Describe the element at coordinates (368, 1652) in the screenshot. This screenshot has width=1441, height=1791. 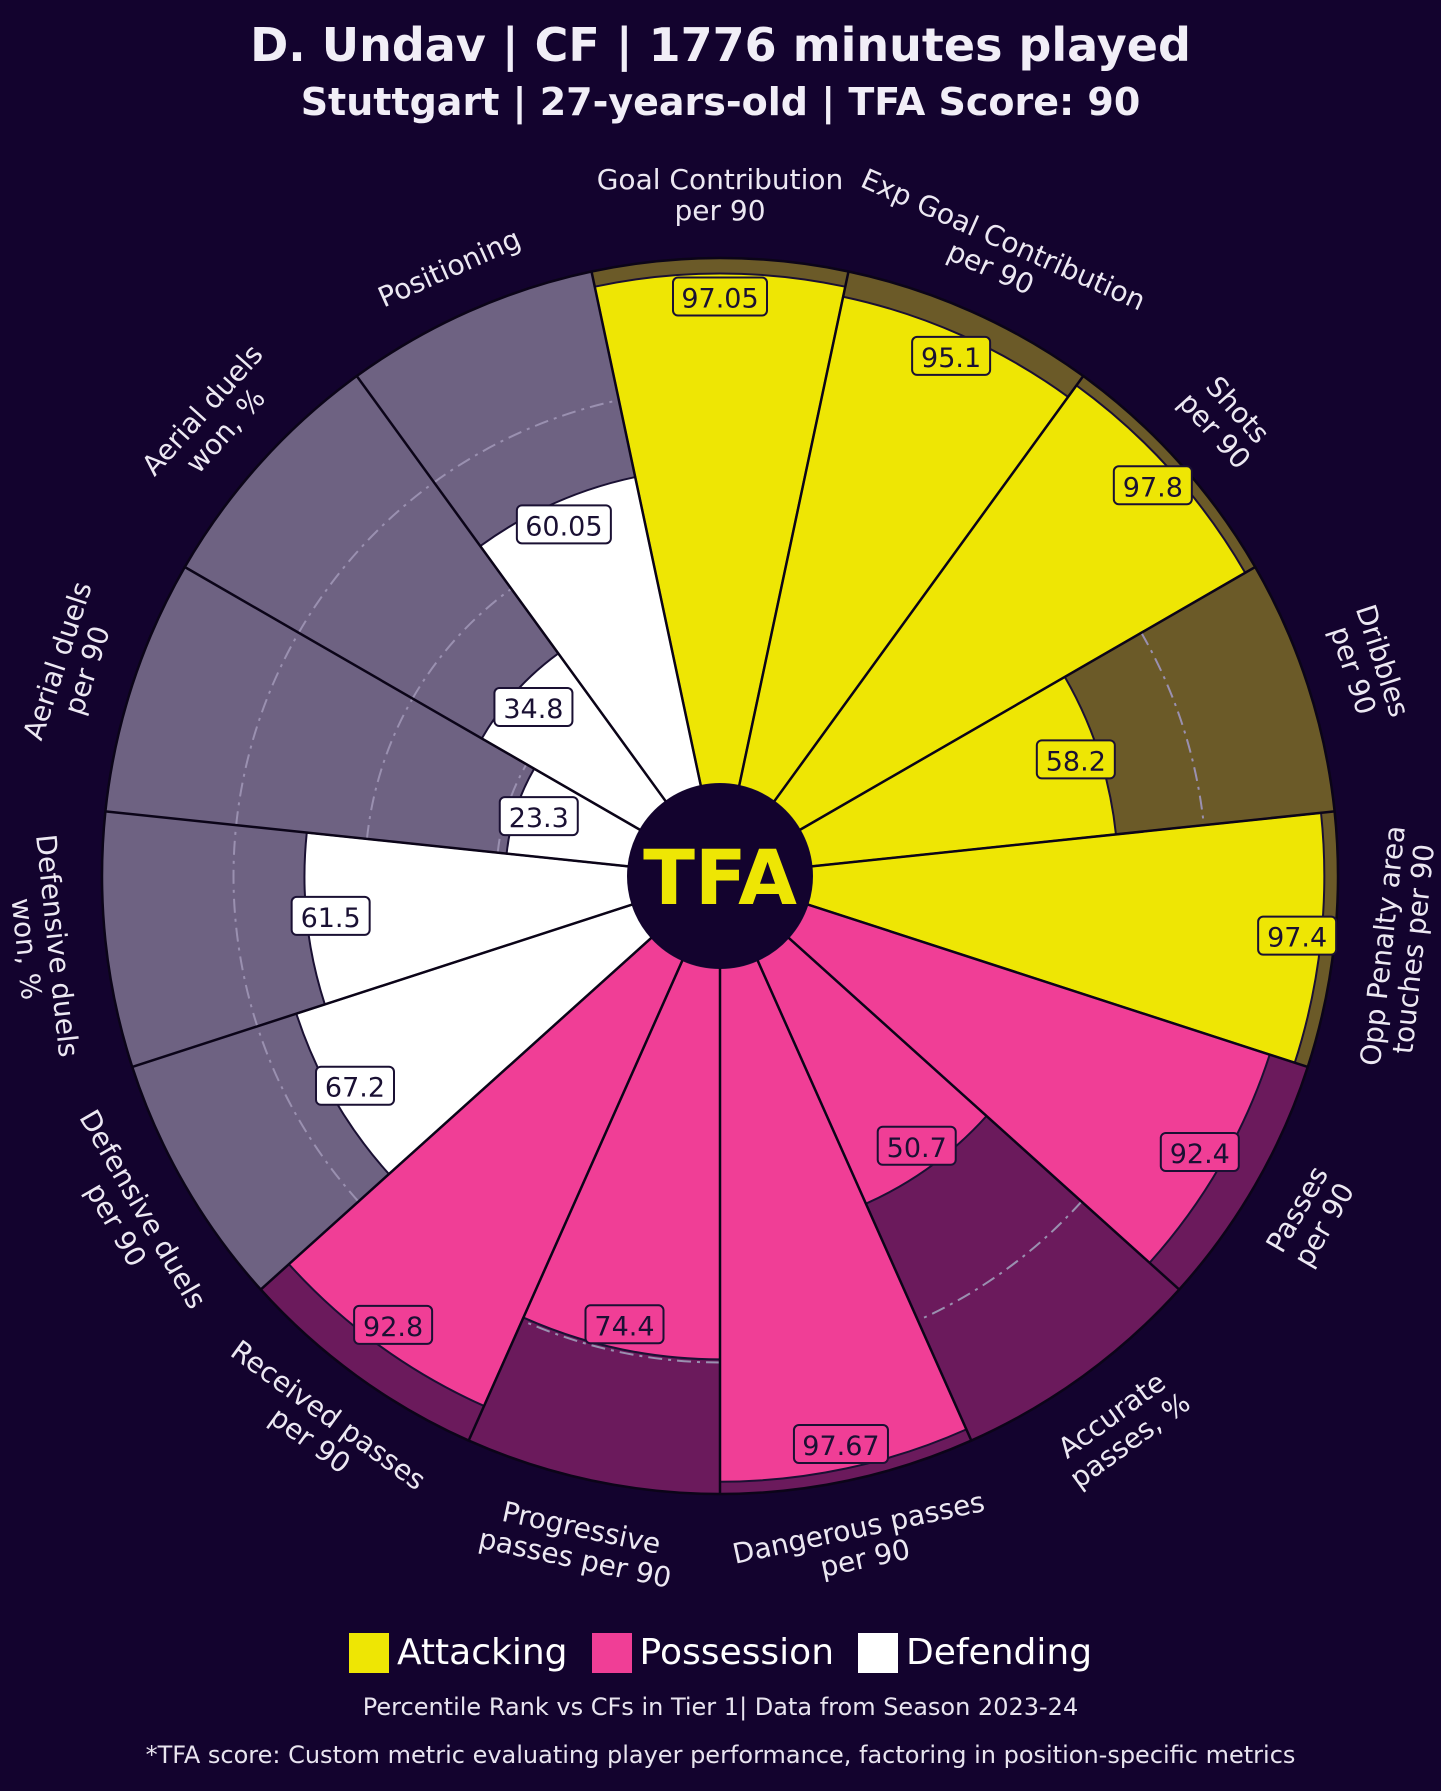
I see `legend-swatch-attacking` at that location.